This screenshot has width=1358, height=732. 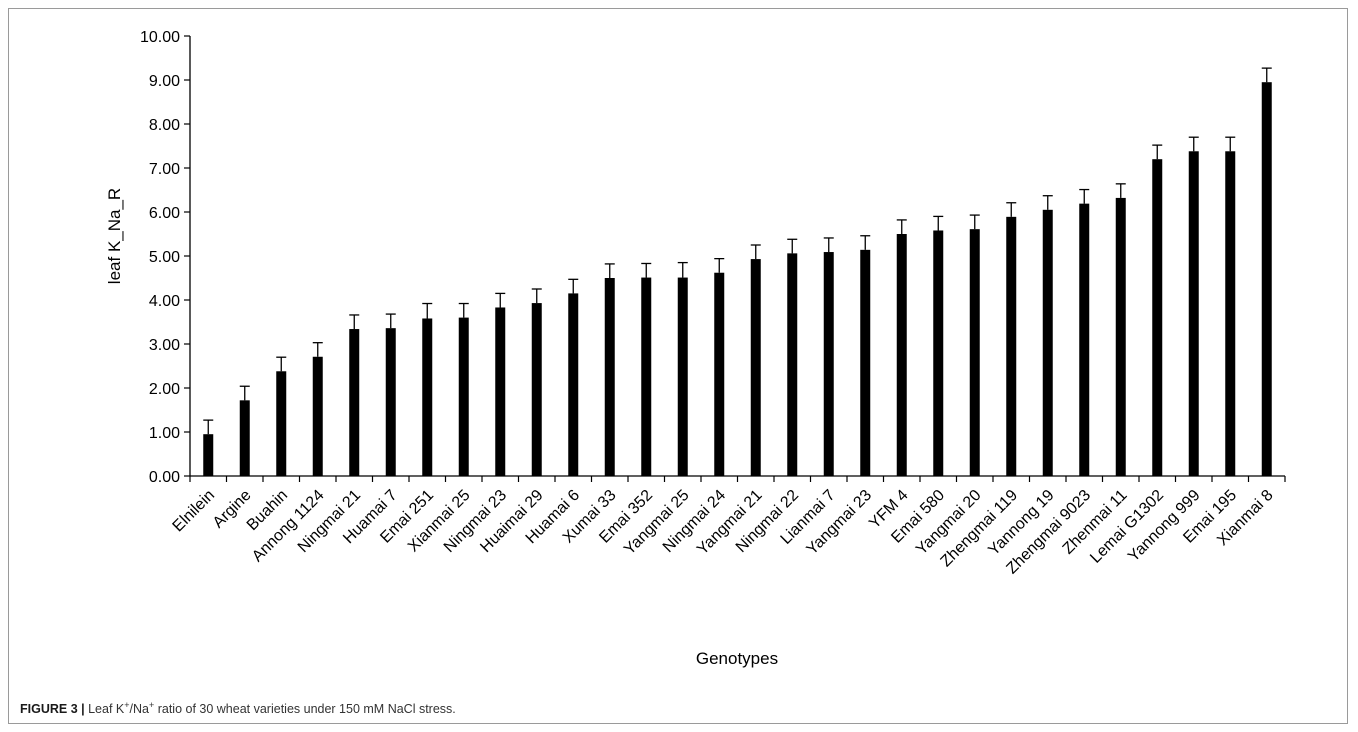 I want to click on y-tick-label: 6.00, so click(x=164, y=213).